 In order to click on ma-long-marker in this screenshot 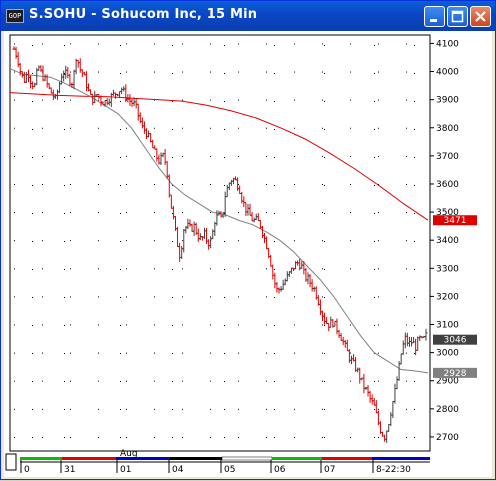, I will do `click(455, 220)`.